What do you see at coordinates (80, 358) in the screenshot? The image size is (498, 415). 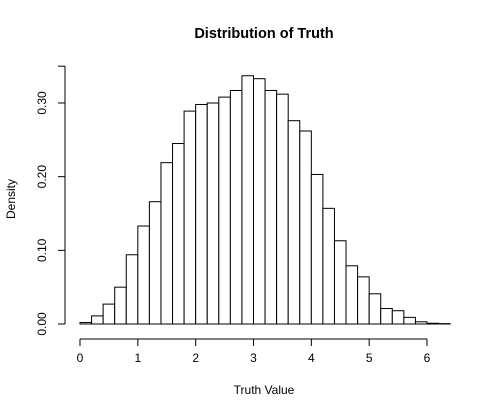 I see `x-tick-label: 0` at bounding box center [80, 358].